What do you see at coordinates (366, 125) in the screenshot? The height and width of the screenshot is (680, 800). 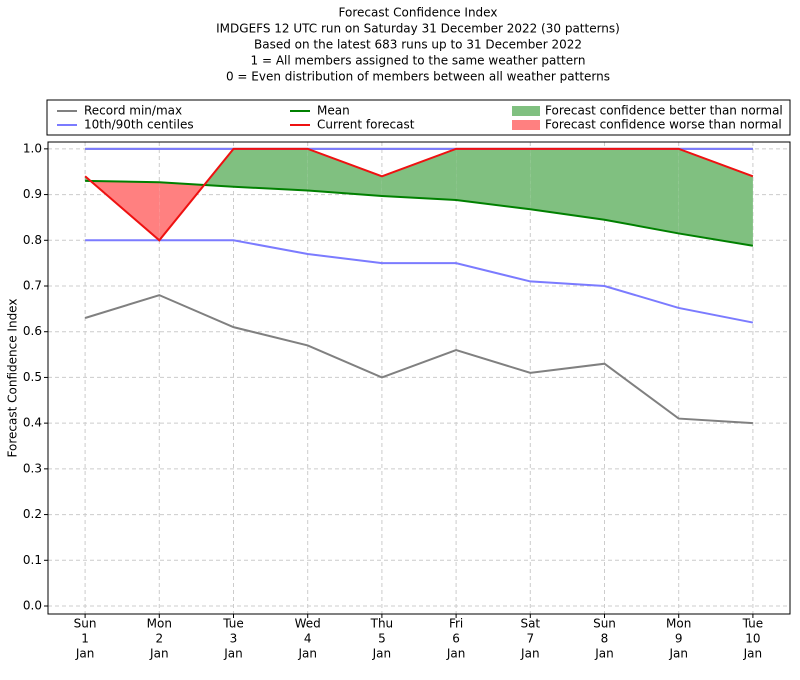 I see `legend-label: Current forecast` at bounding box center [366, 125].